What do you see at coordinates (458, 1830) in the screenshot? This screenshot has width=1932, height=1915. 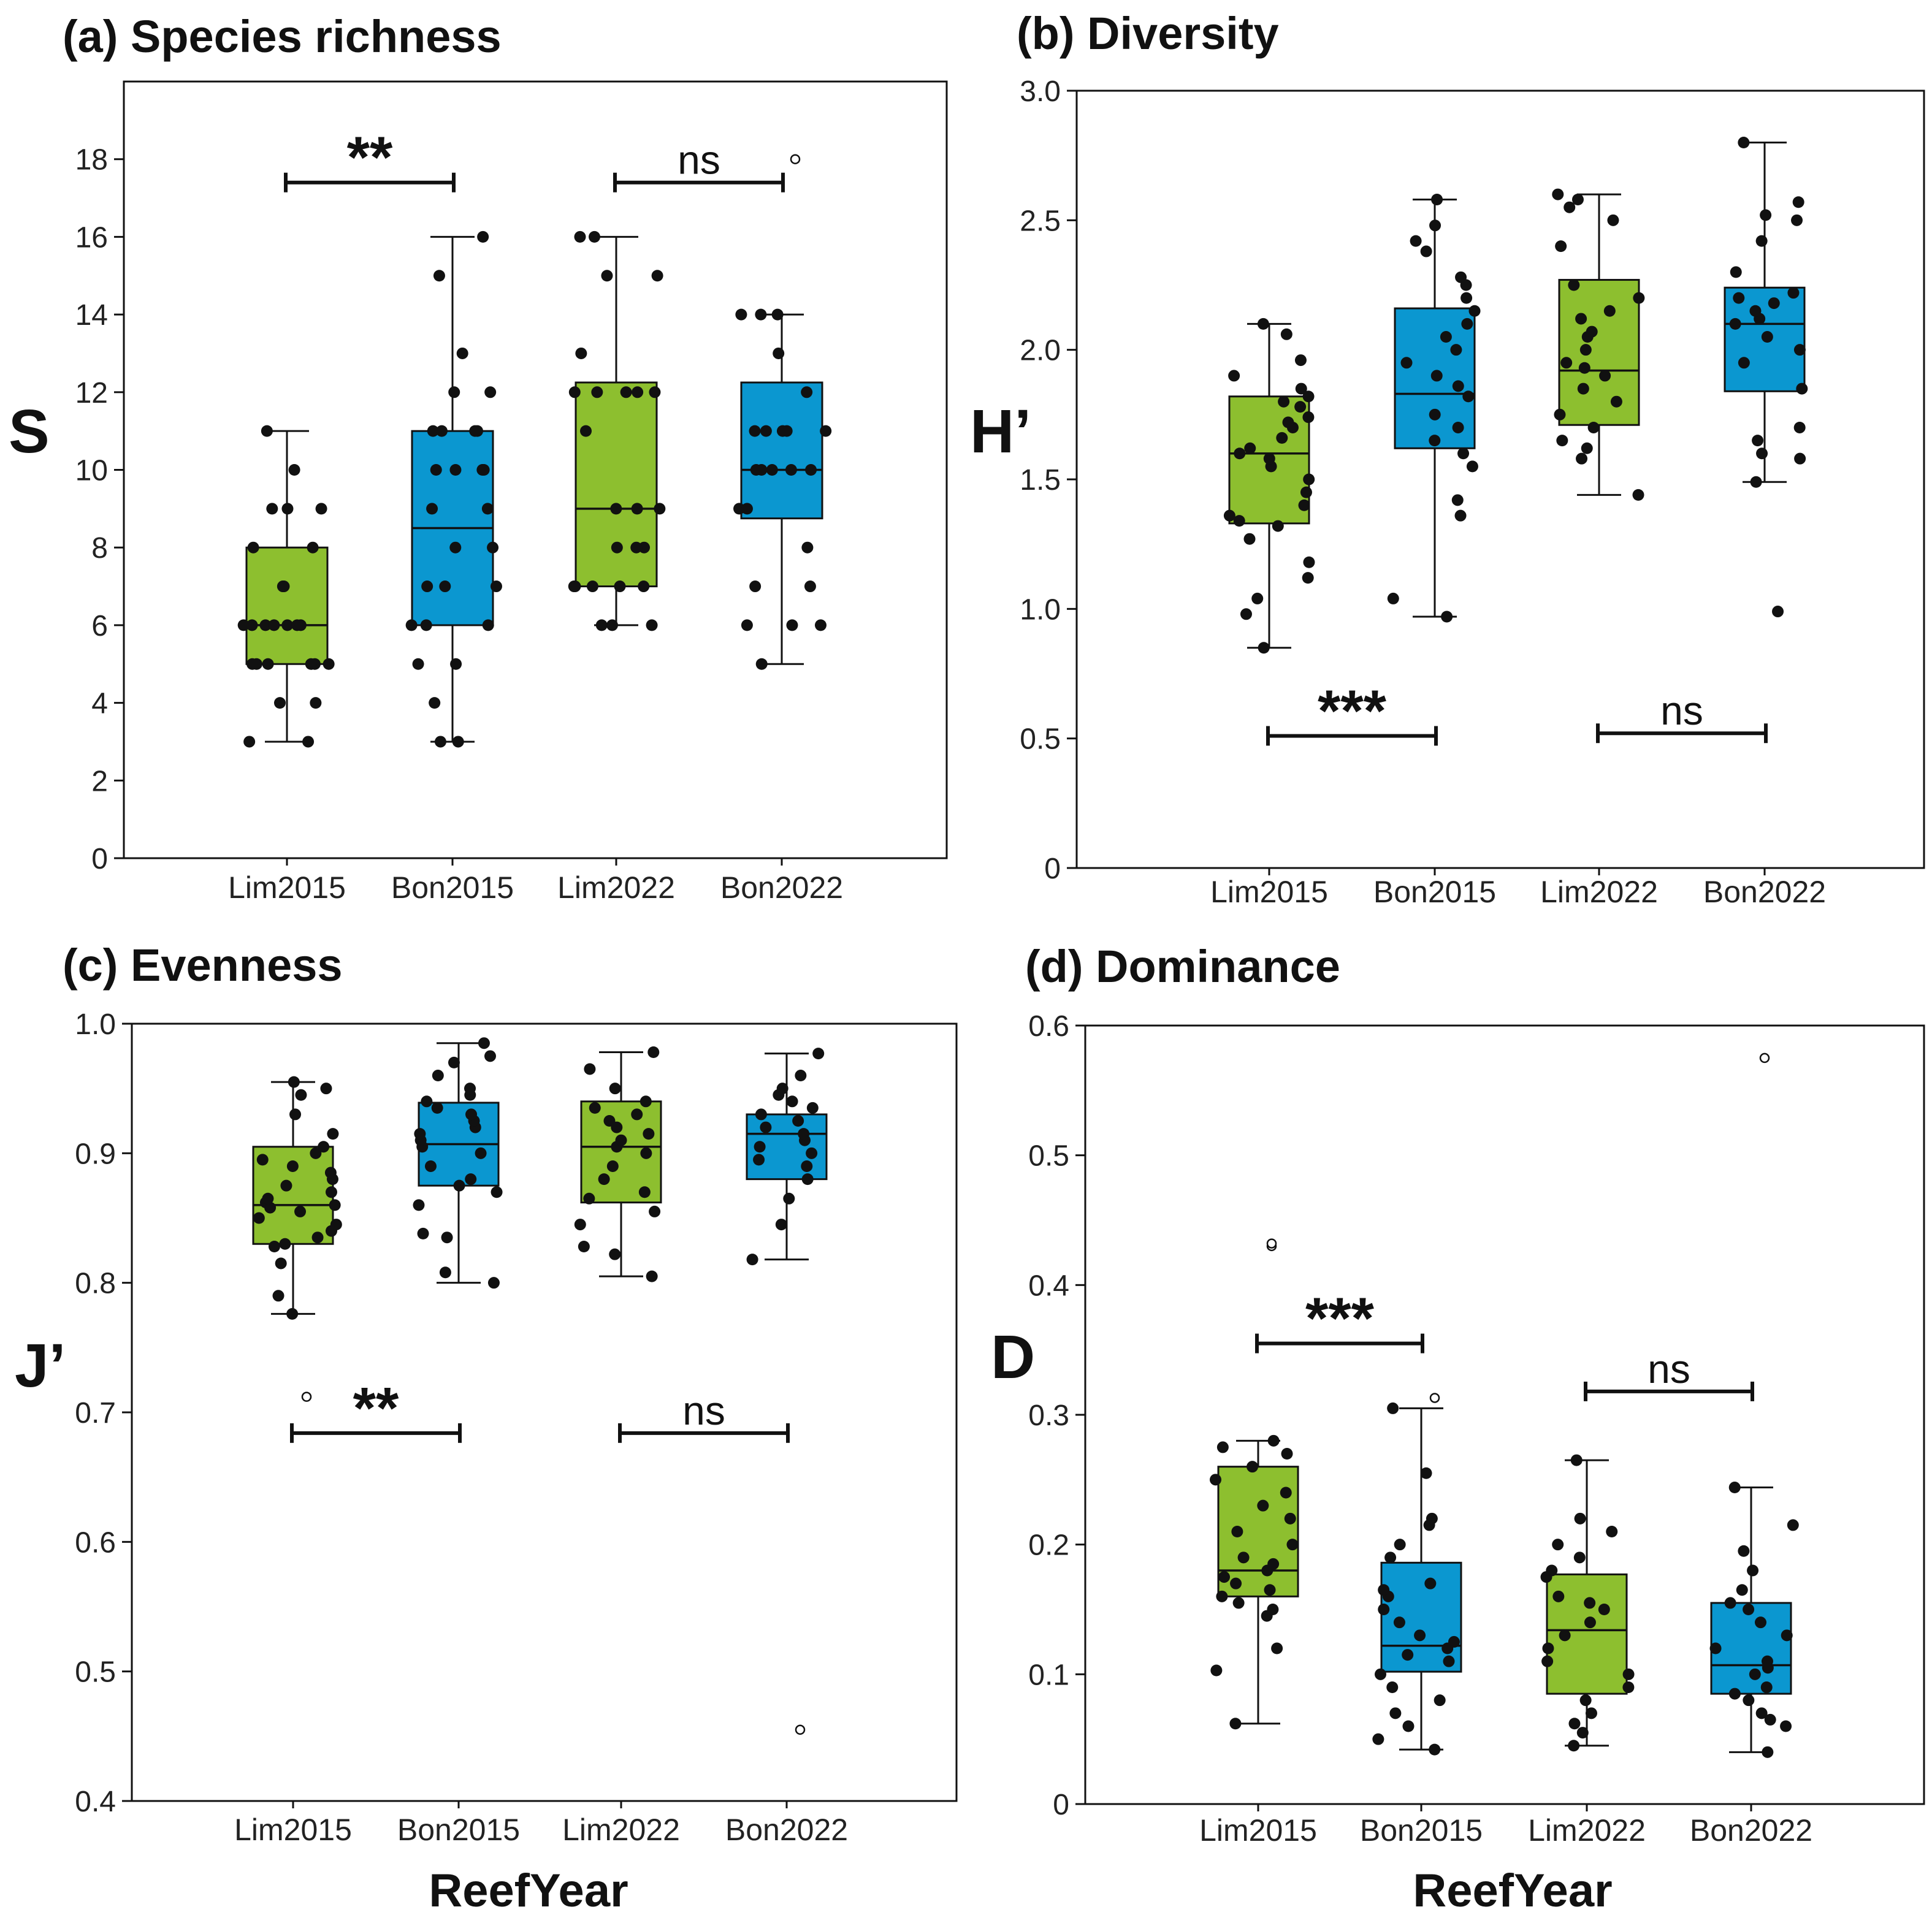 I see `x-tick-label: Bon2015` at bounding box center [458, 1830].